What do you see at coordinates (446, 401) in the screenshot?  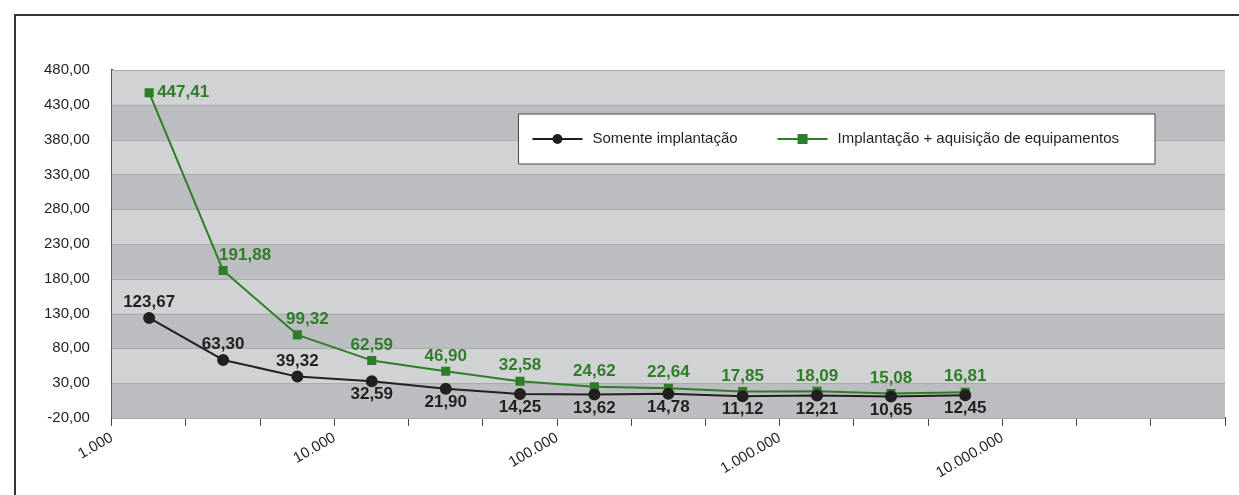 I see `data-label: 21,90` at bounding box center [446, 401].